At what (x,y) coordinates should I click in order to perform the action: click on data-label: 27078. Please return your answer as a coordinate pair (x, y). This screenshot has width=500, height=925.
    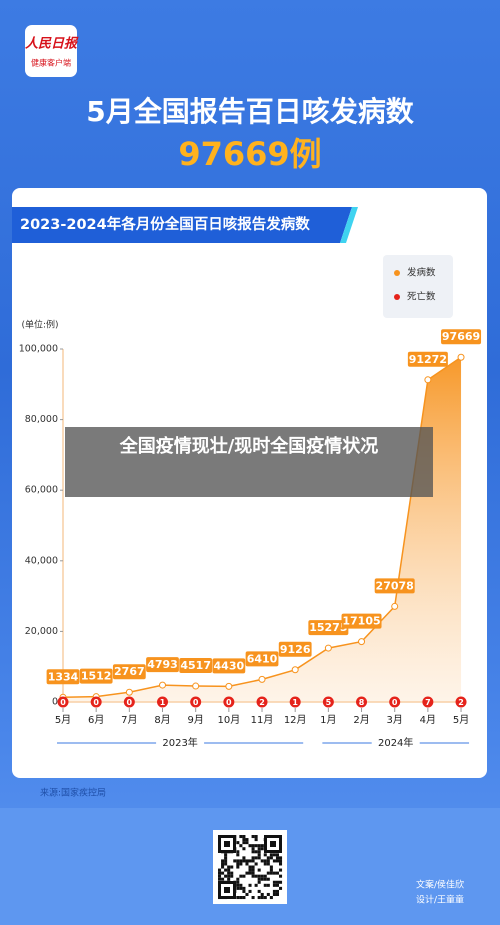
    Looking at the image, I should click on (395, 585).